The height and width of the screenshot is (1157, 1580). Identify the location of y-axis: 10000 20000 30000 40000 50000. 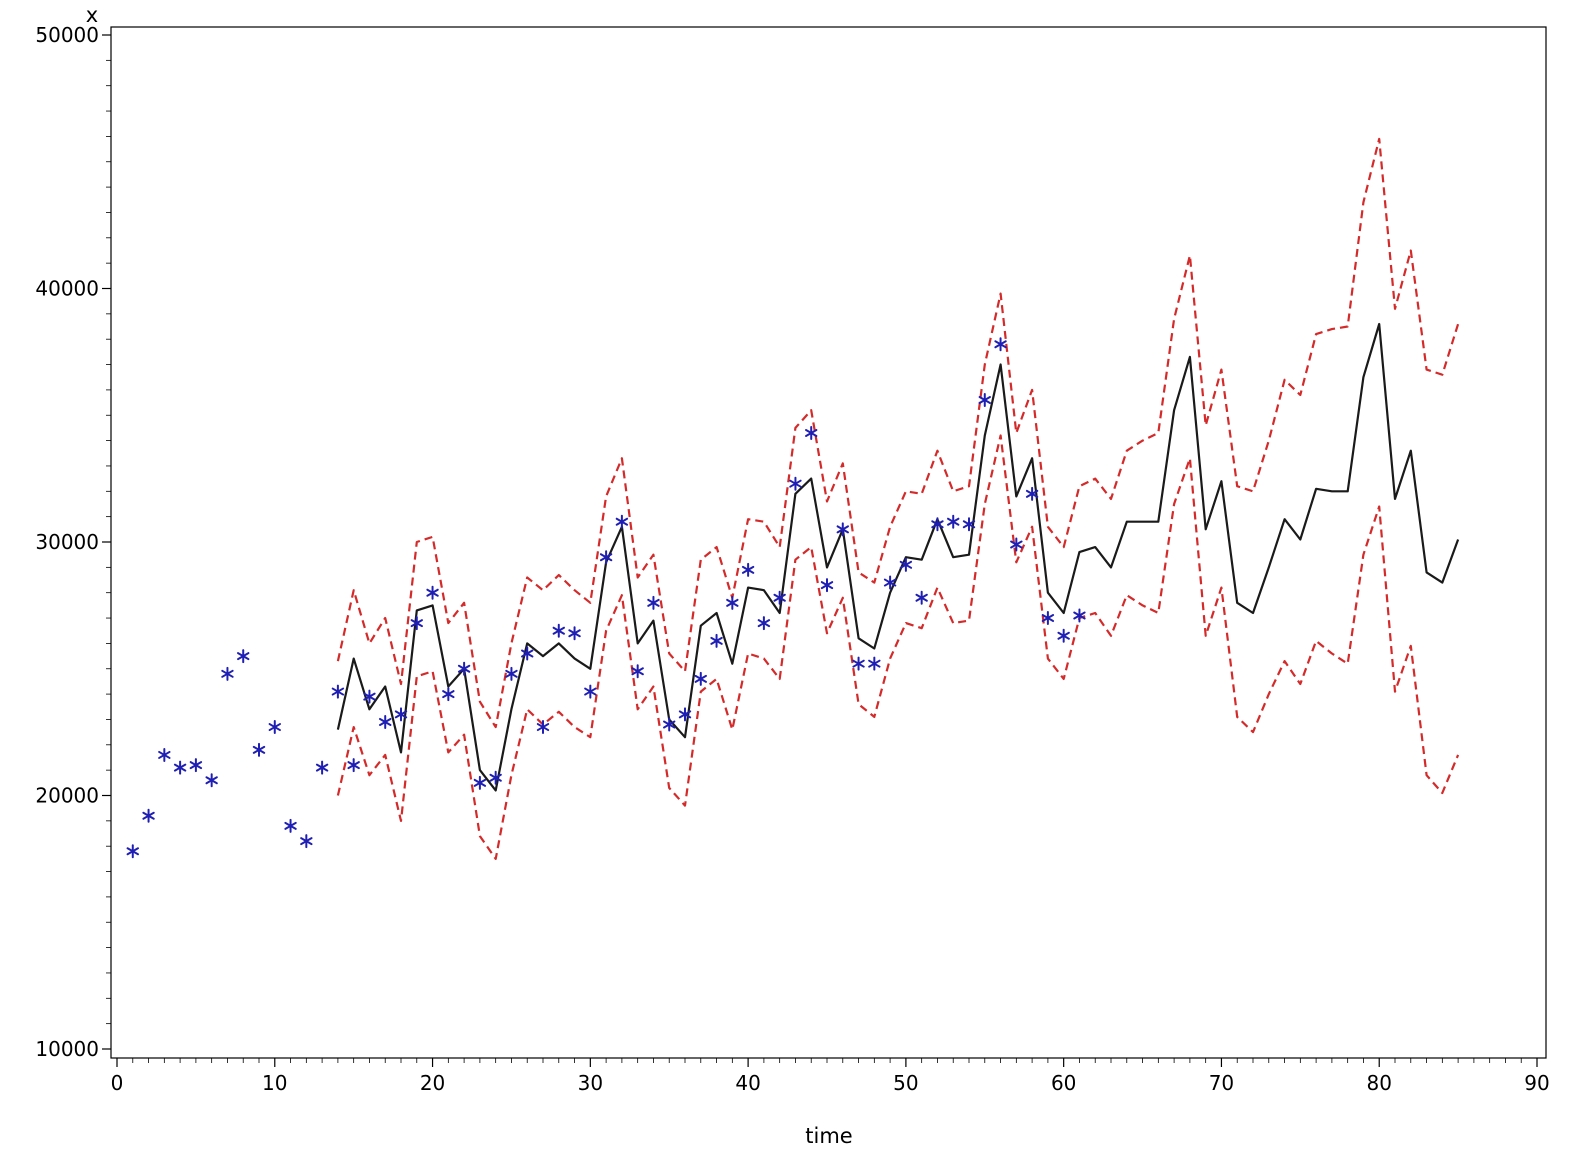
(73, 542).